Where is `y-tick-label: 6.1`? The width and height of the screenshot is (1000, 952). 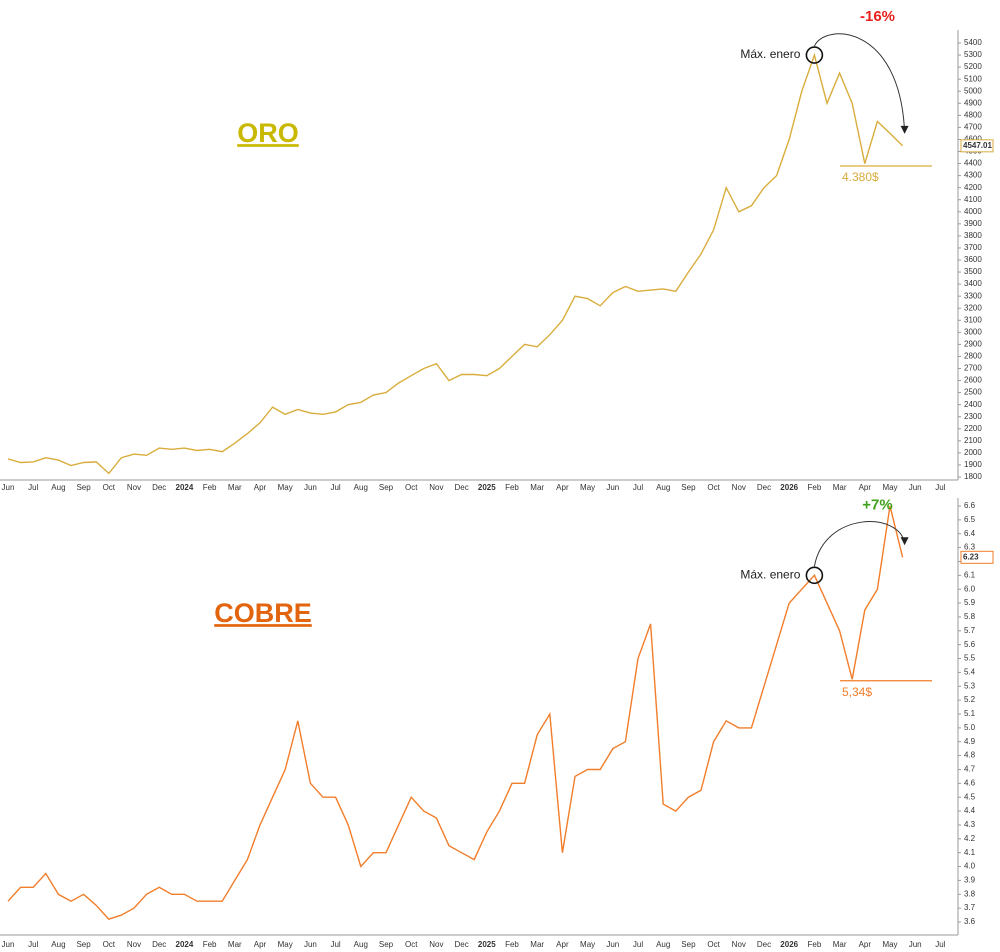
y-tick-label: 6.1 is located at coordinates (970, 574).